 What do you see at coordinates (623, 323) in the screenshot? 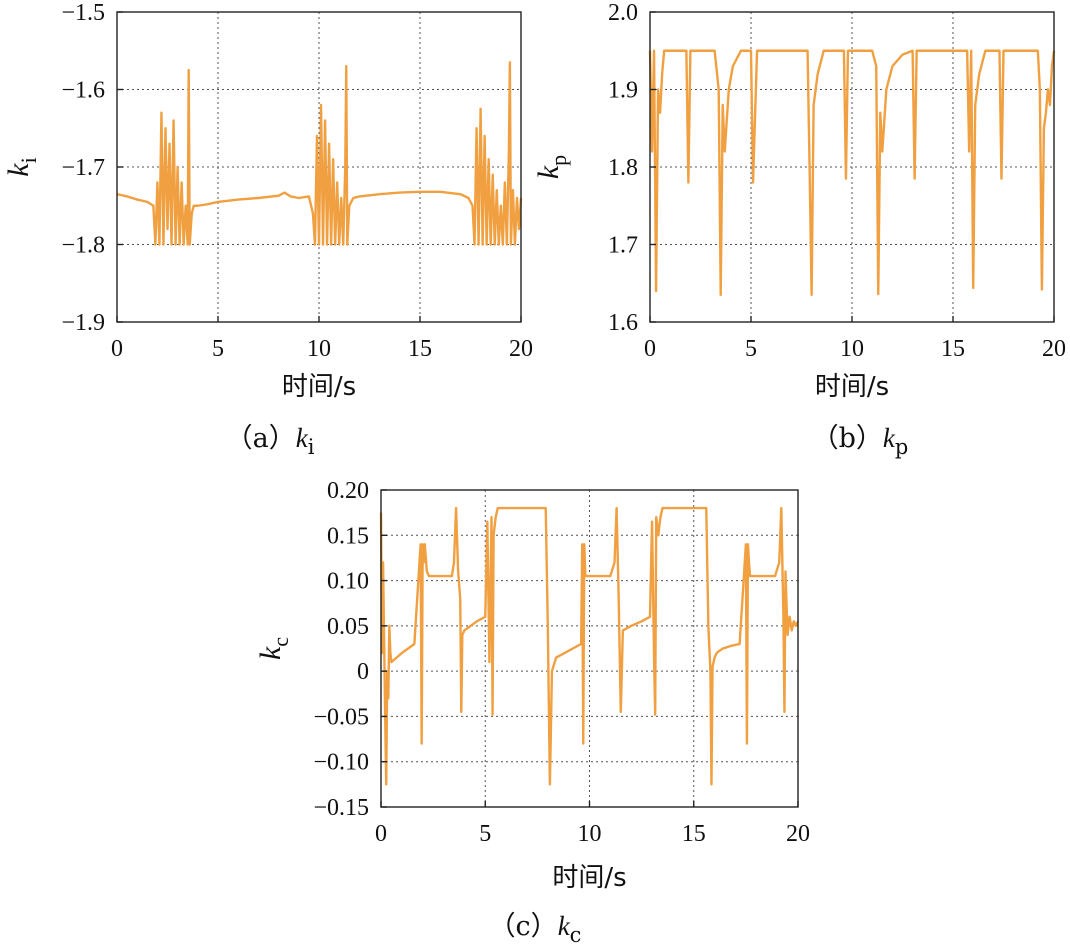
I see `y-tick-label: 1.6` at bounding box center [623, 323].